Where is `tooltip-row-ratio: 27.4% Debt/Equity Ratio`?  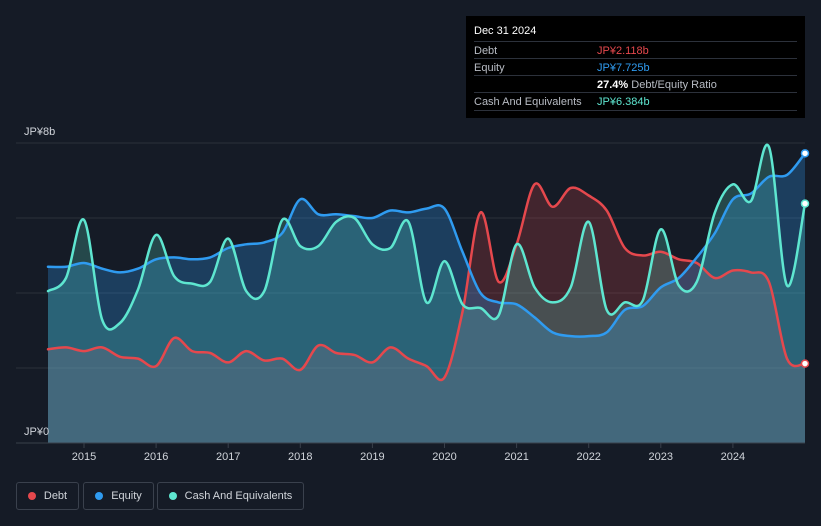
tooltip-row-ratio: 27.4% Debt/Equity Ratio is located at coordinates (635, 84).